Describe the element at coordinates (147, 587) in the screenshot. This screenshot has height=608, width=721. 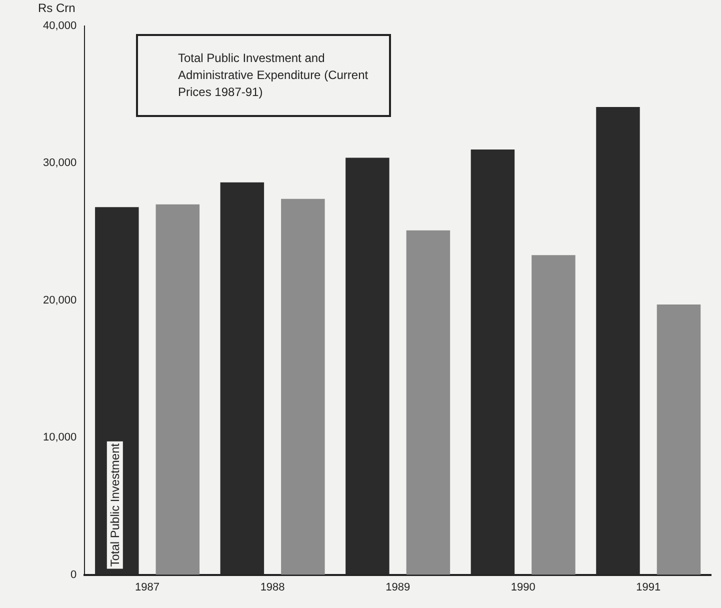
I see `x-tick-label: 1987` at that location.